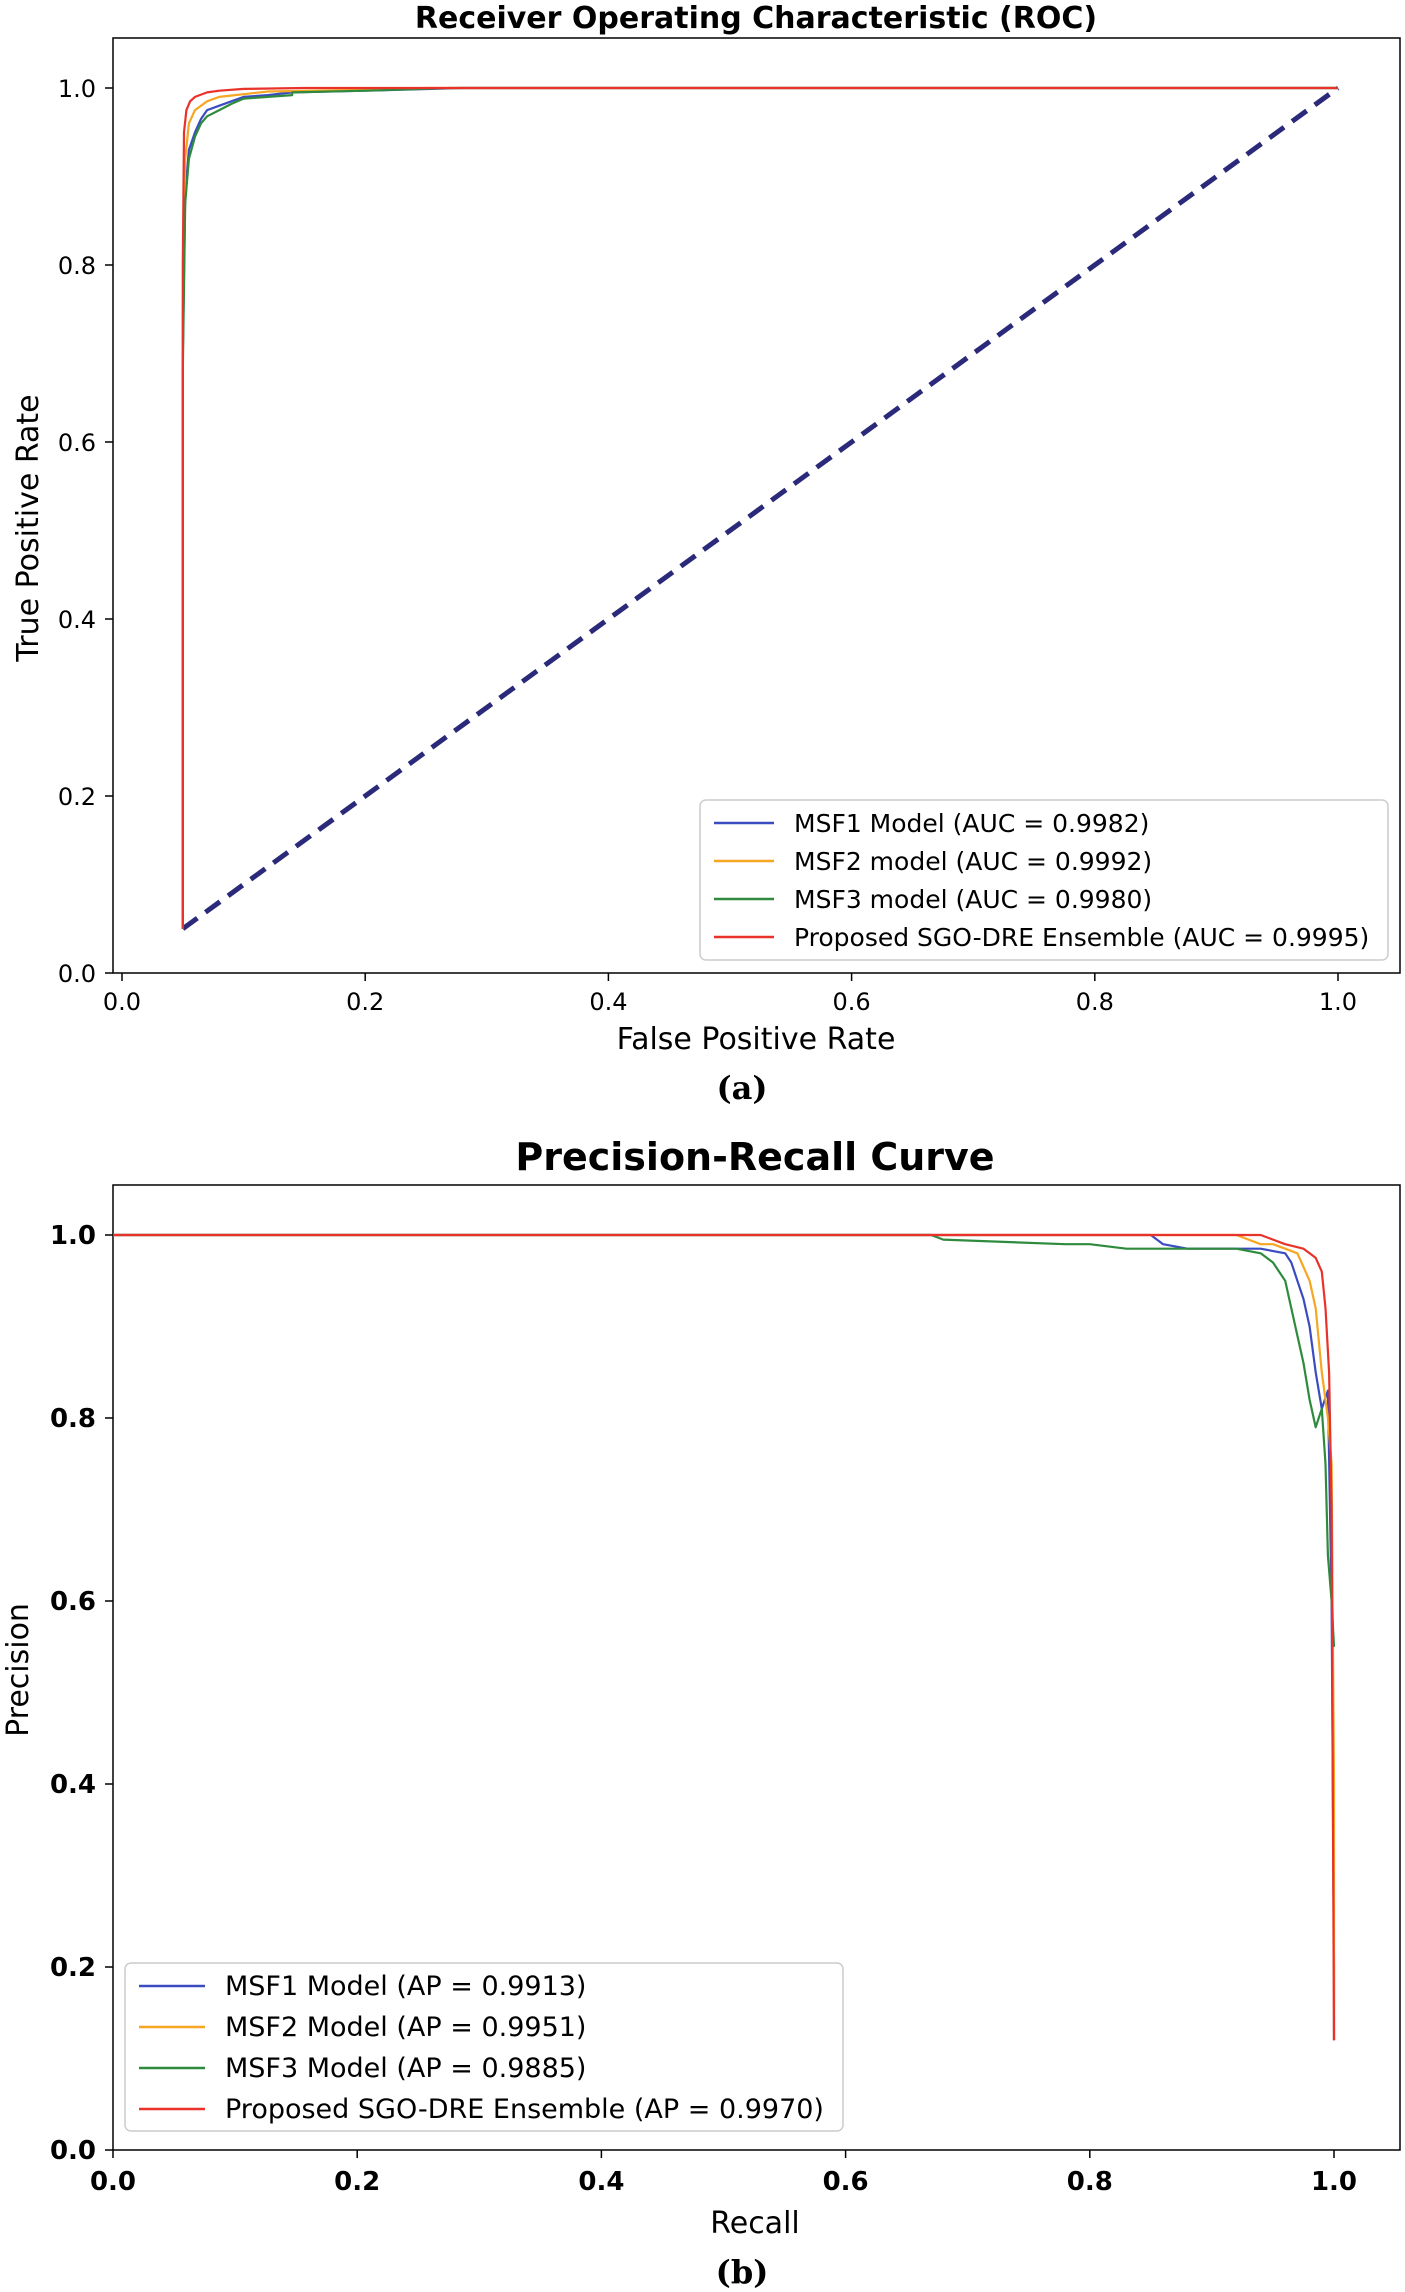 This screenshot has width=1405, height=2292. Describe the element at coordinates (755, 2223) in the screenshot. I see `pr-x-axis-label: Recall` at that location.